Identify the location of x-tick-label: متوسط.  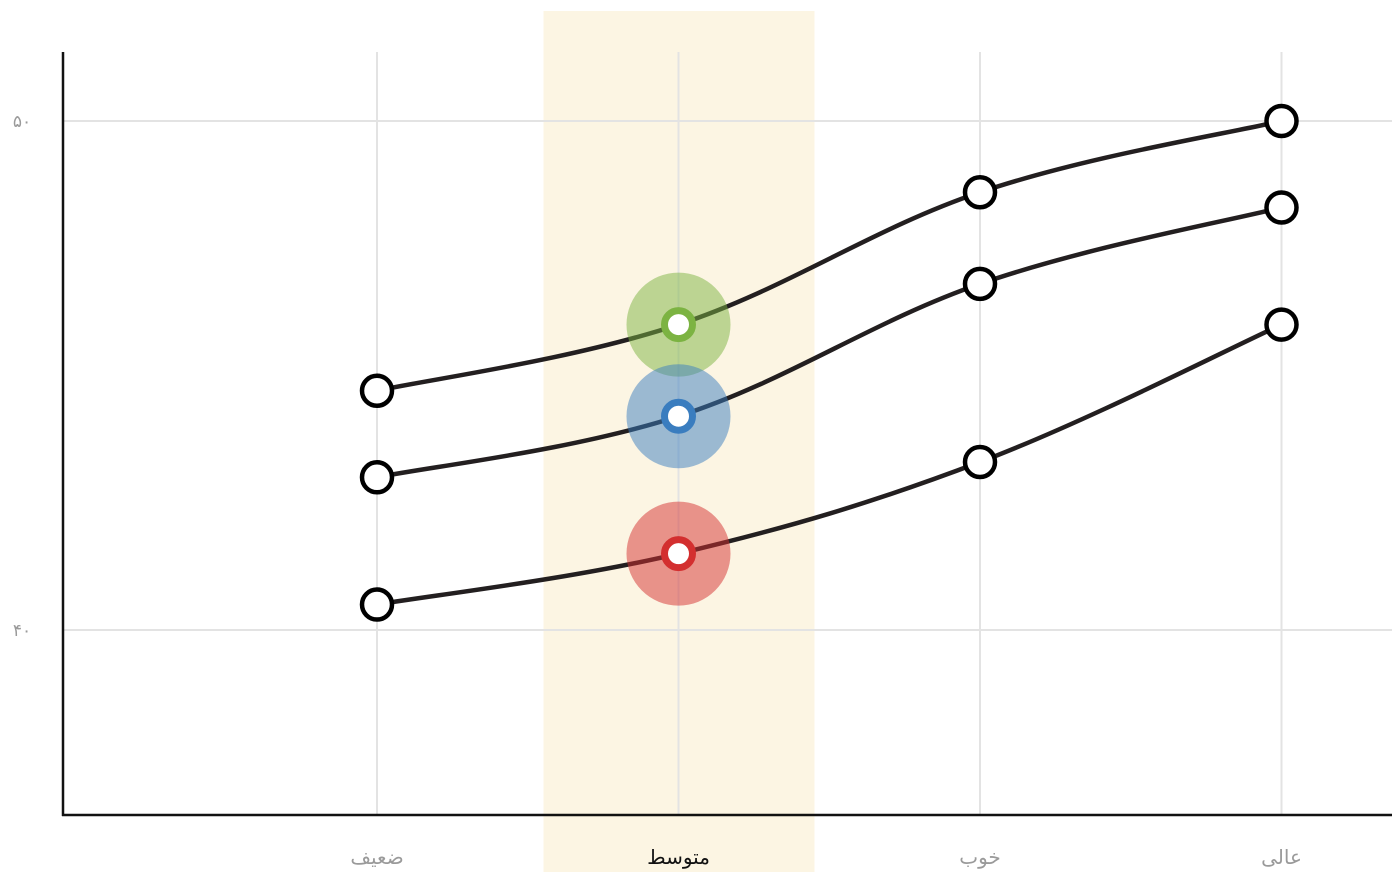
(678, 857).